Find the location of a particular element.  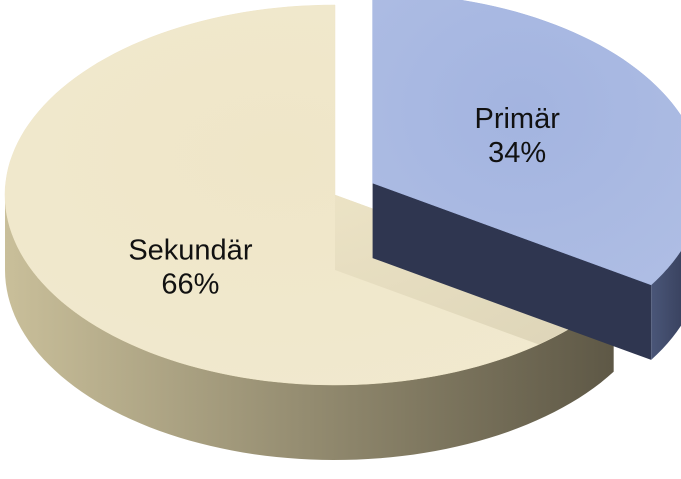

slice-label: Primär is located at coordinates (517, 119).